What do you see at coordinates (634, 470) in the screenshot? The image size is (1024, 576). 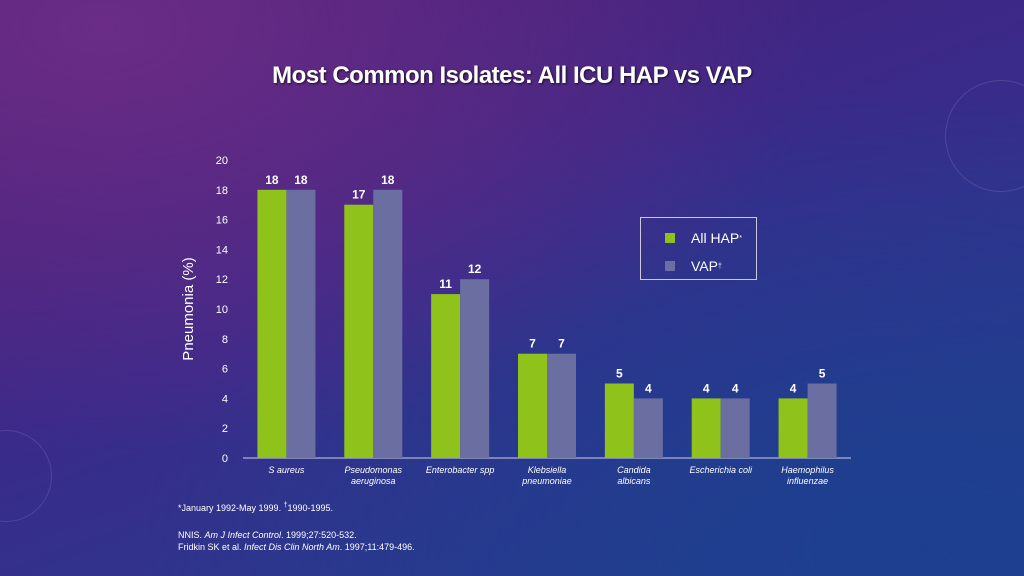 I see `x-tick-label: Candida` at bounding box center [634, 470].